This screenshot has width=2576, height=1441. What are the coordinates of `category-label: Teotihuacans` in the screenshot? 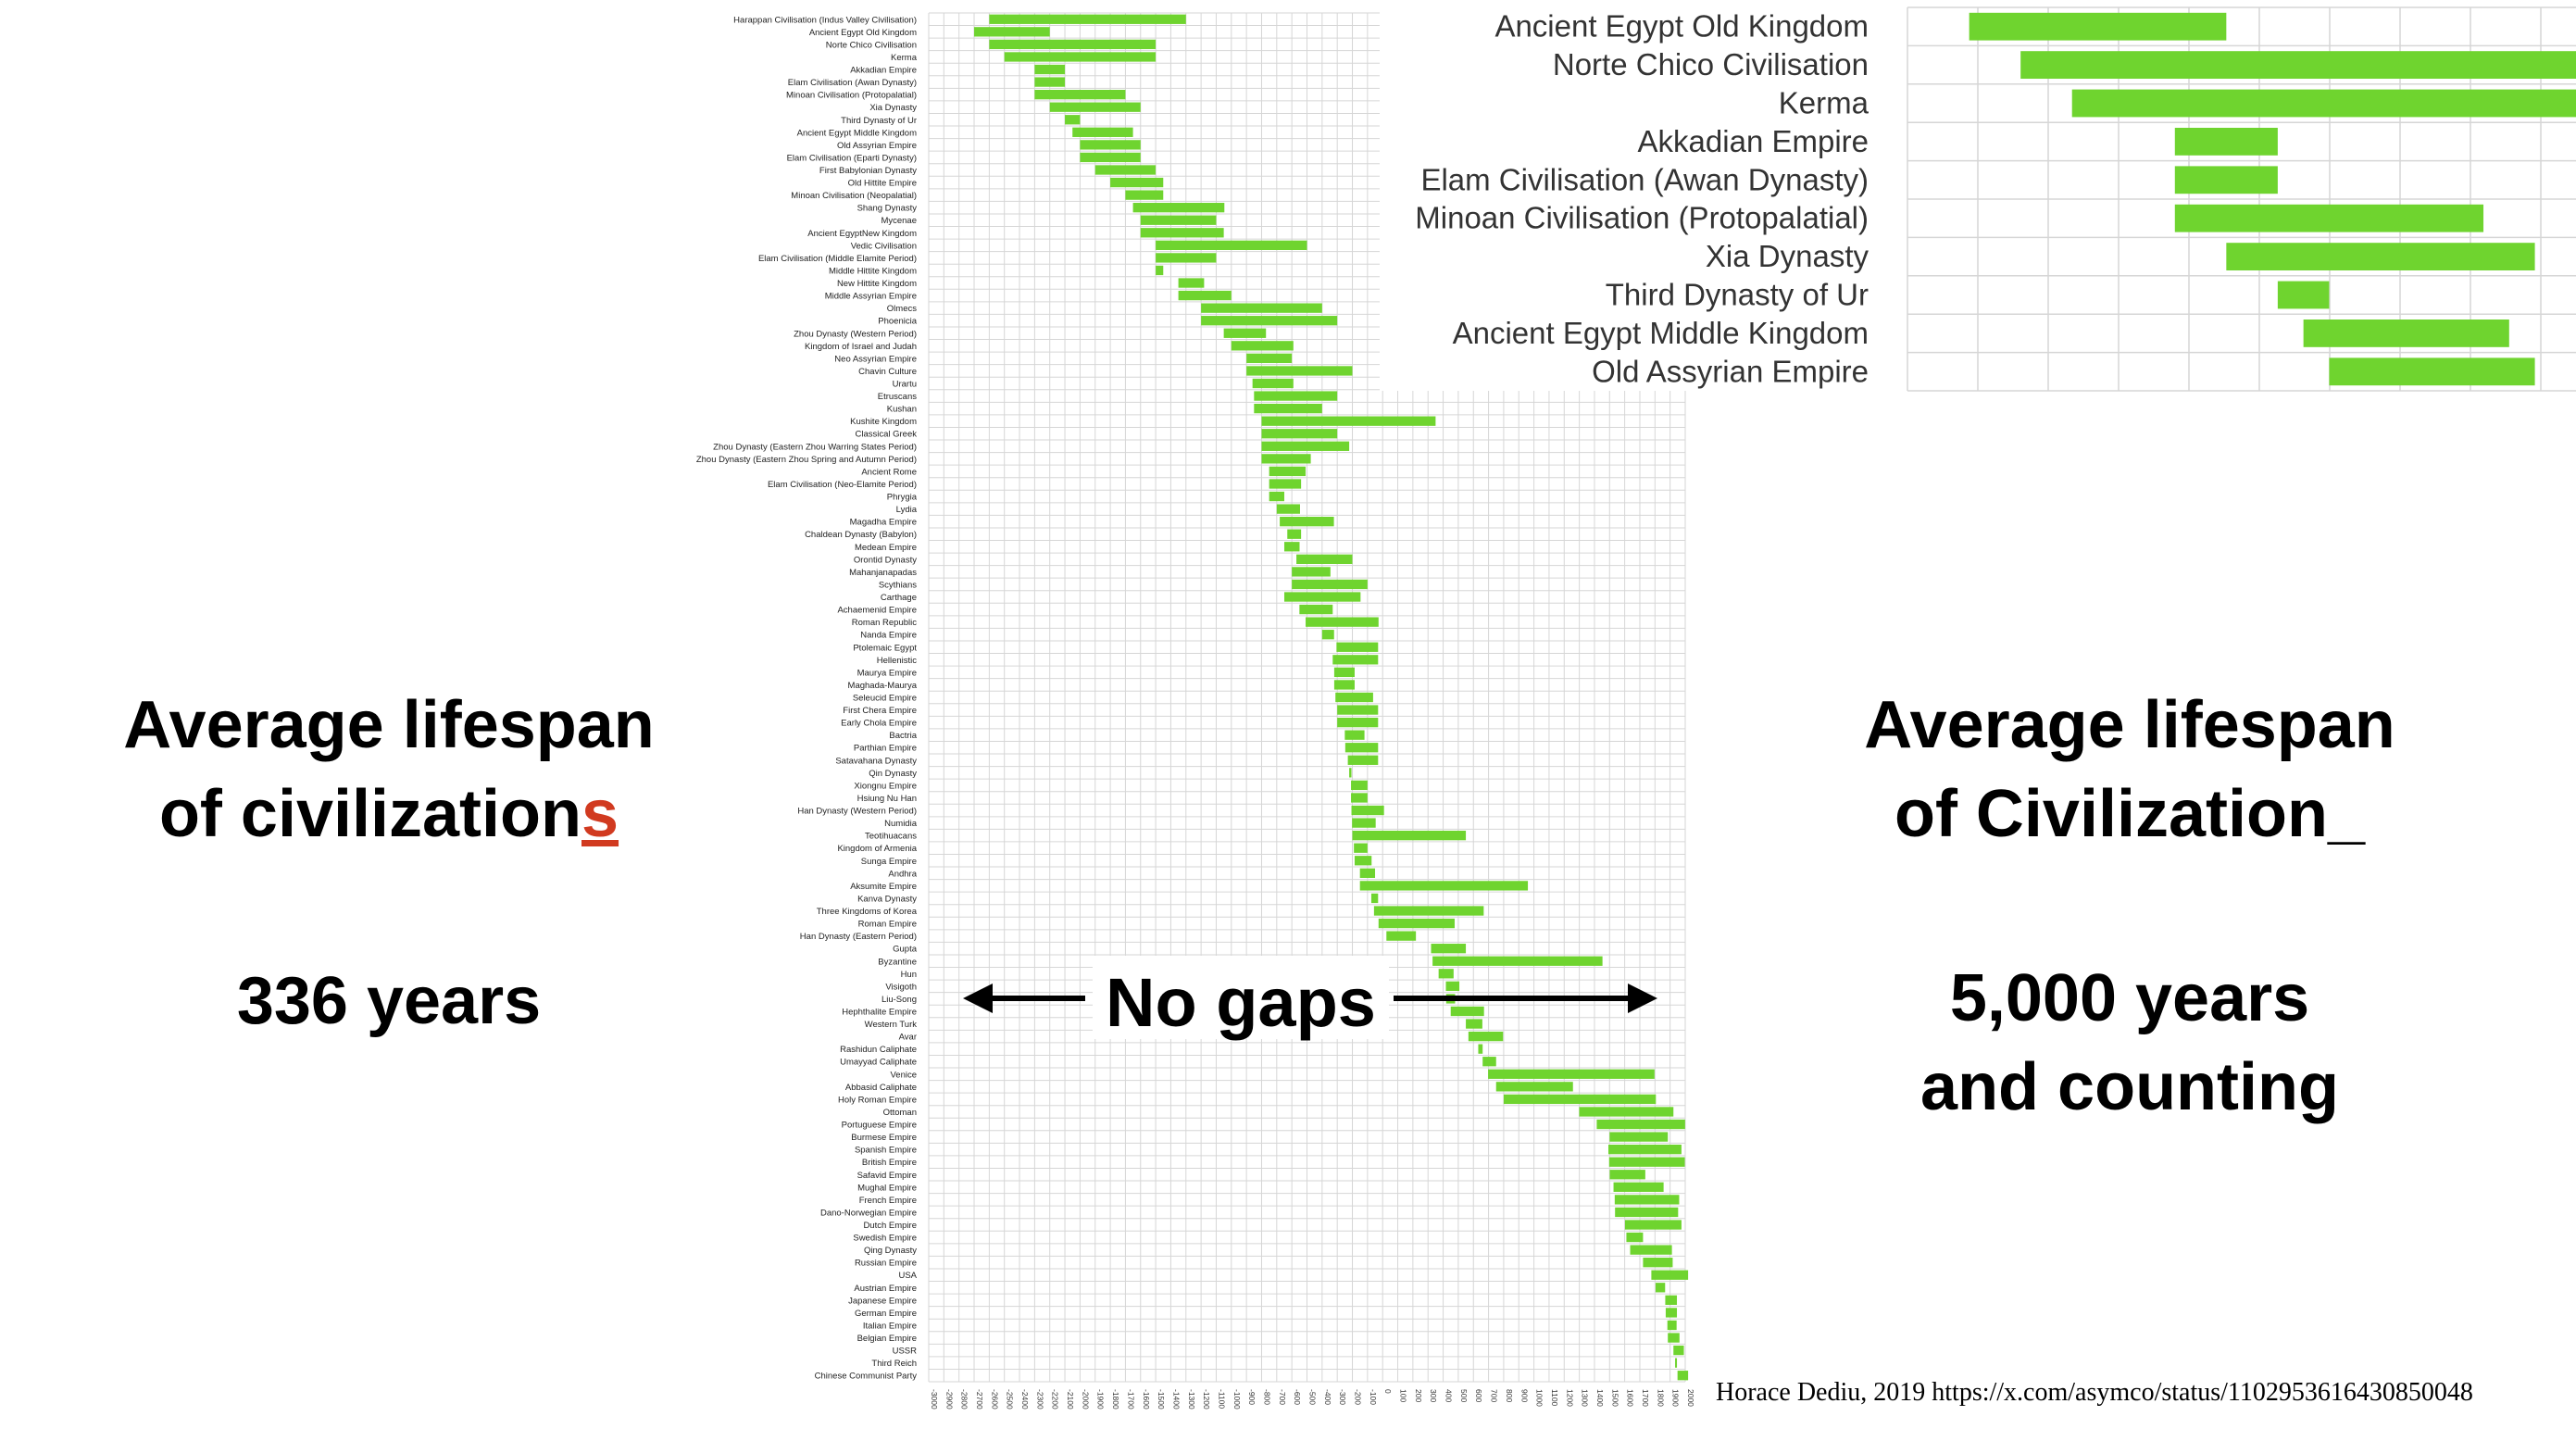 It's located at (891, 837).